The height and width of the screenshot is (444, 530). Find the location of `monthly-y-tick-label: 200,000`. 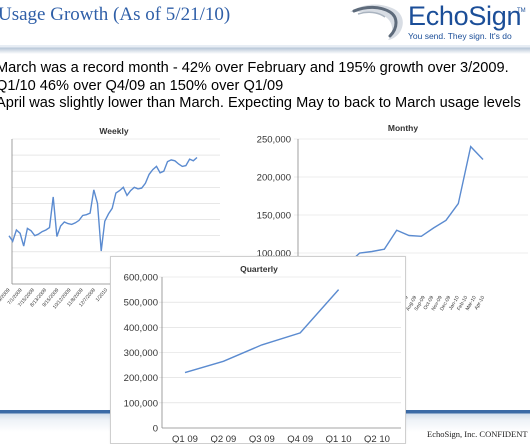

monthly-y-tick-label: 200,000 is located at coordinates (274, 178).